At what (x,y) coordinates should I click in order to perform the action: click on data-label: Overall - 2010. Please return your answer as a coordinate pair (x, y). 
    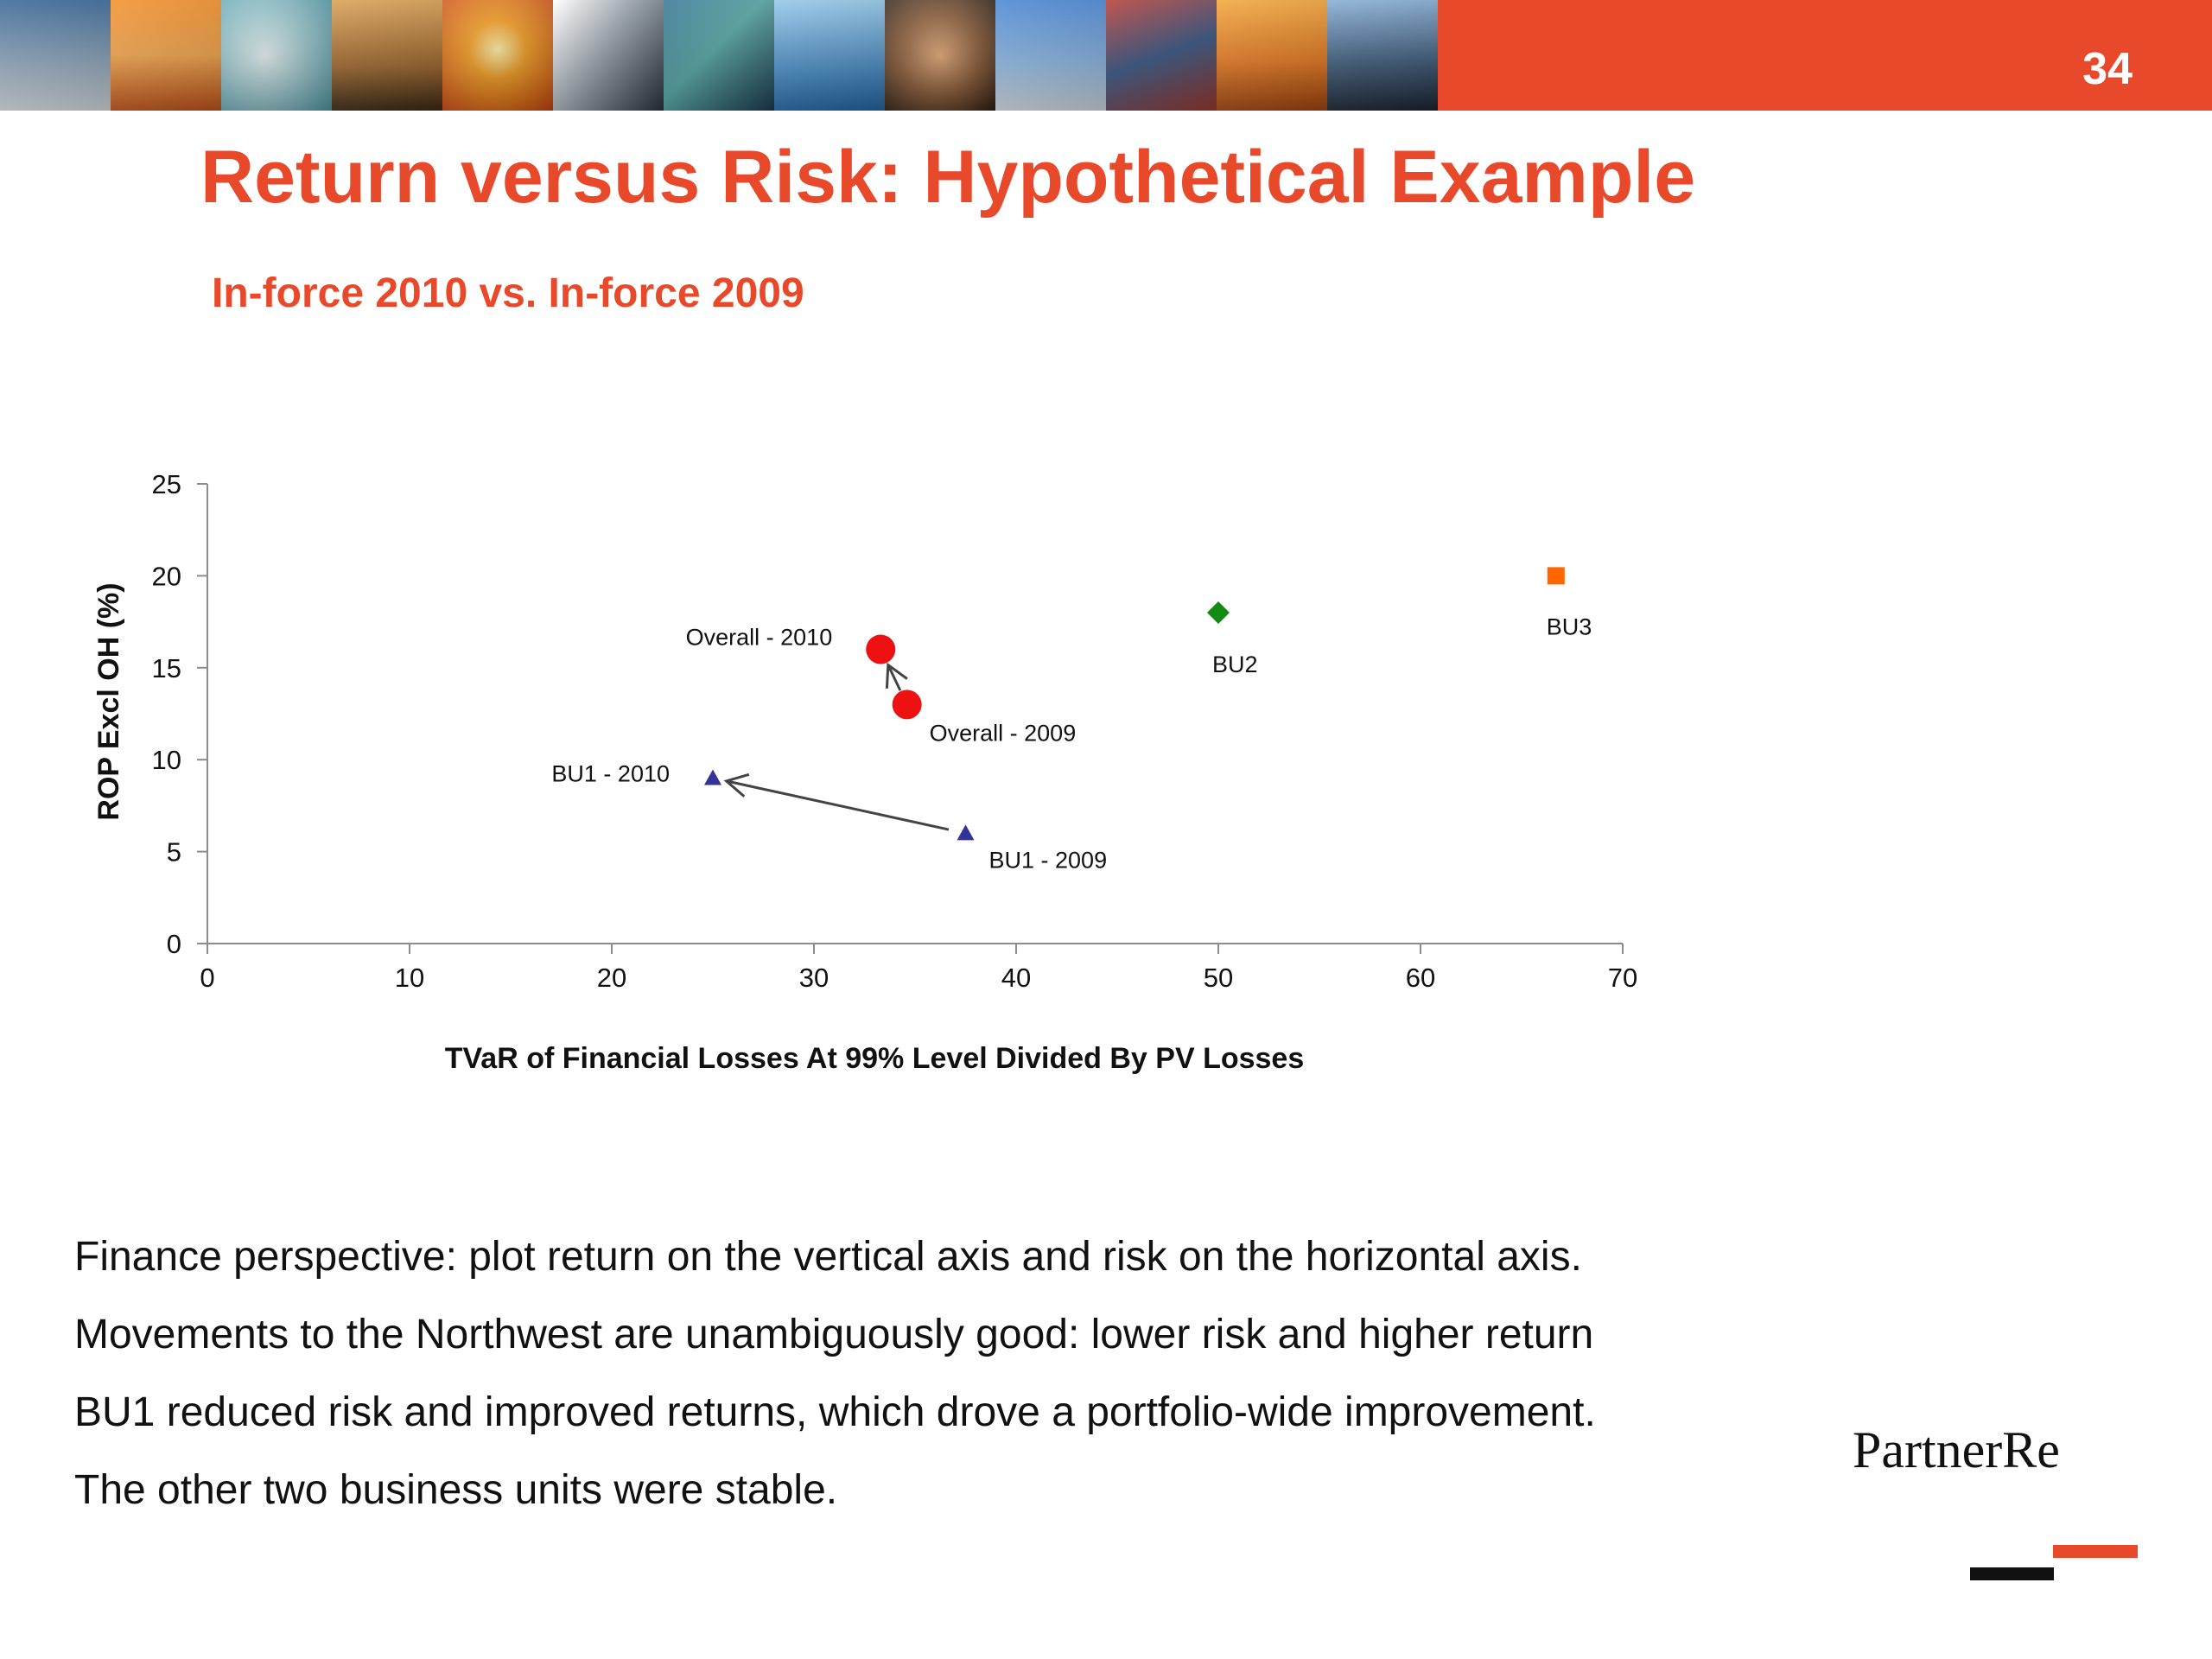
    Looking at the image, I should click on (759, 638).